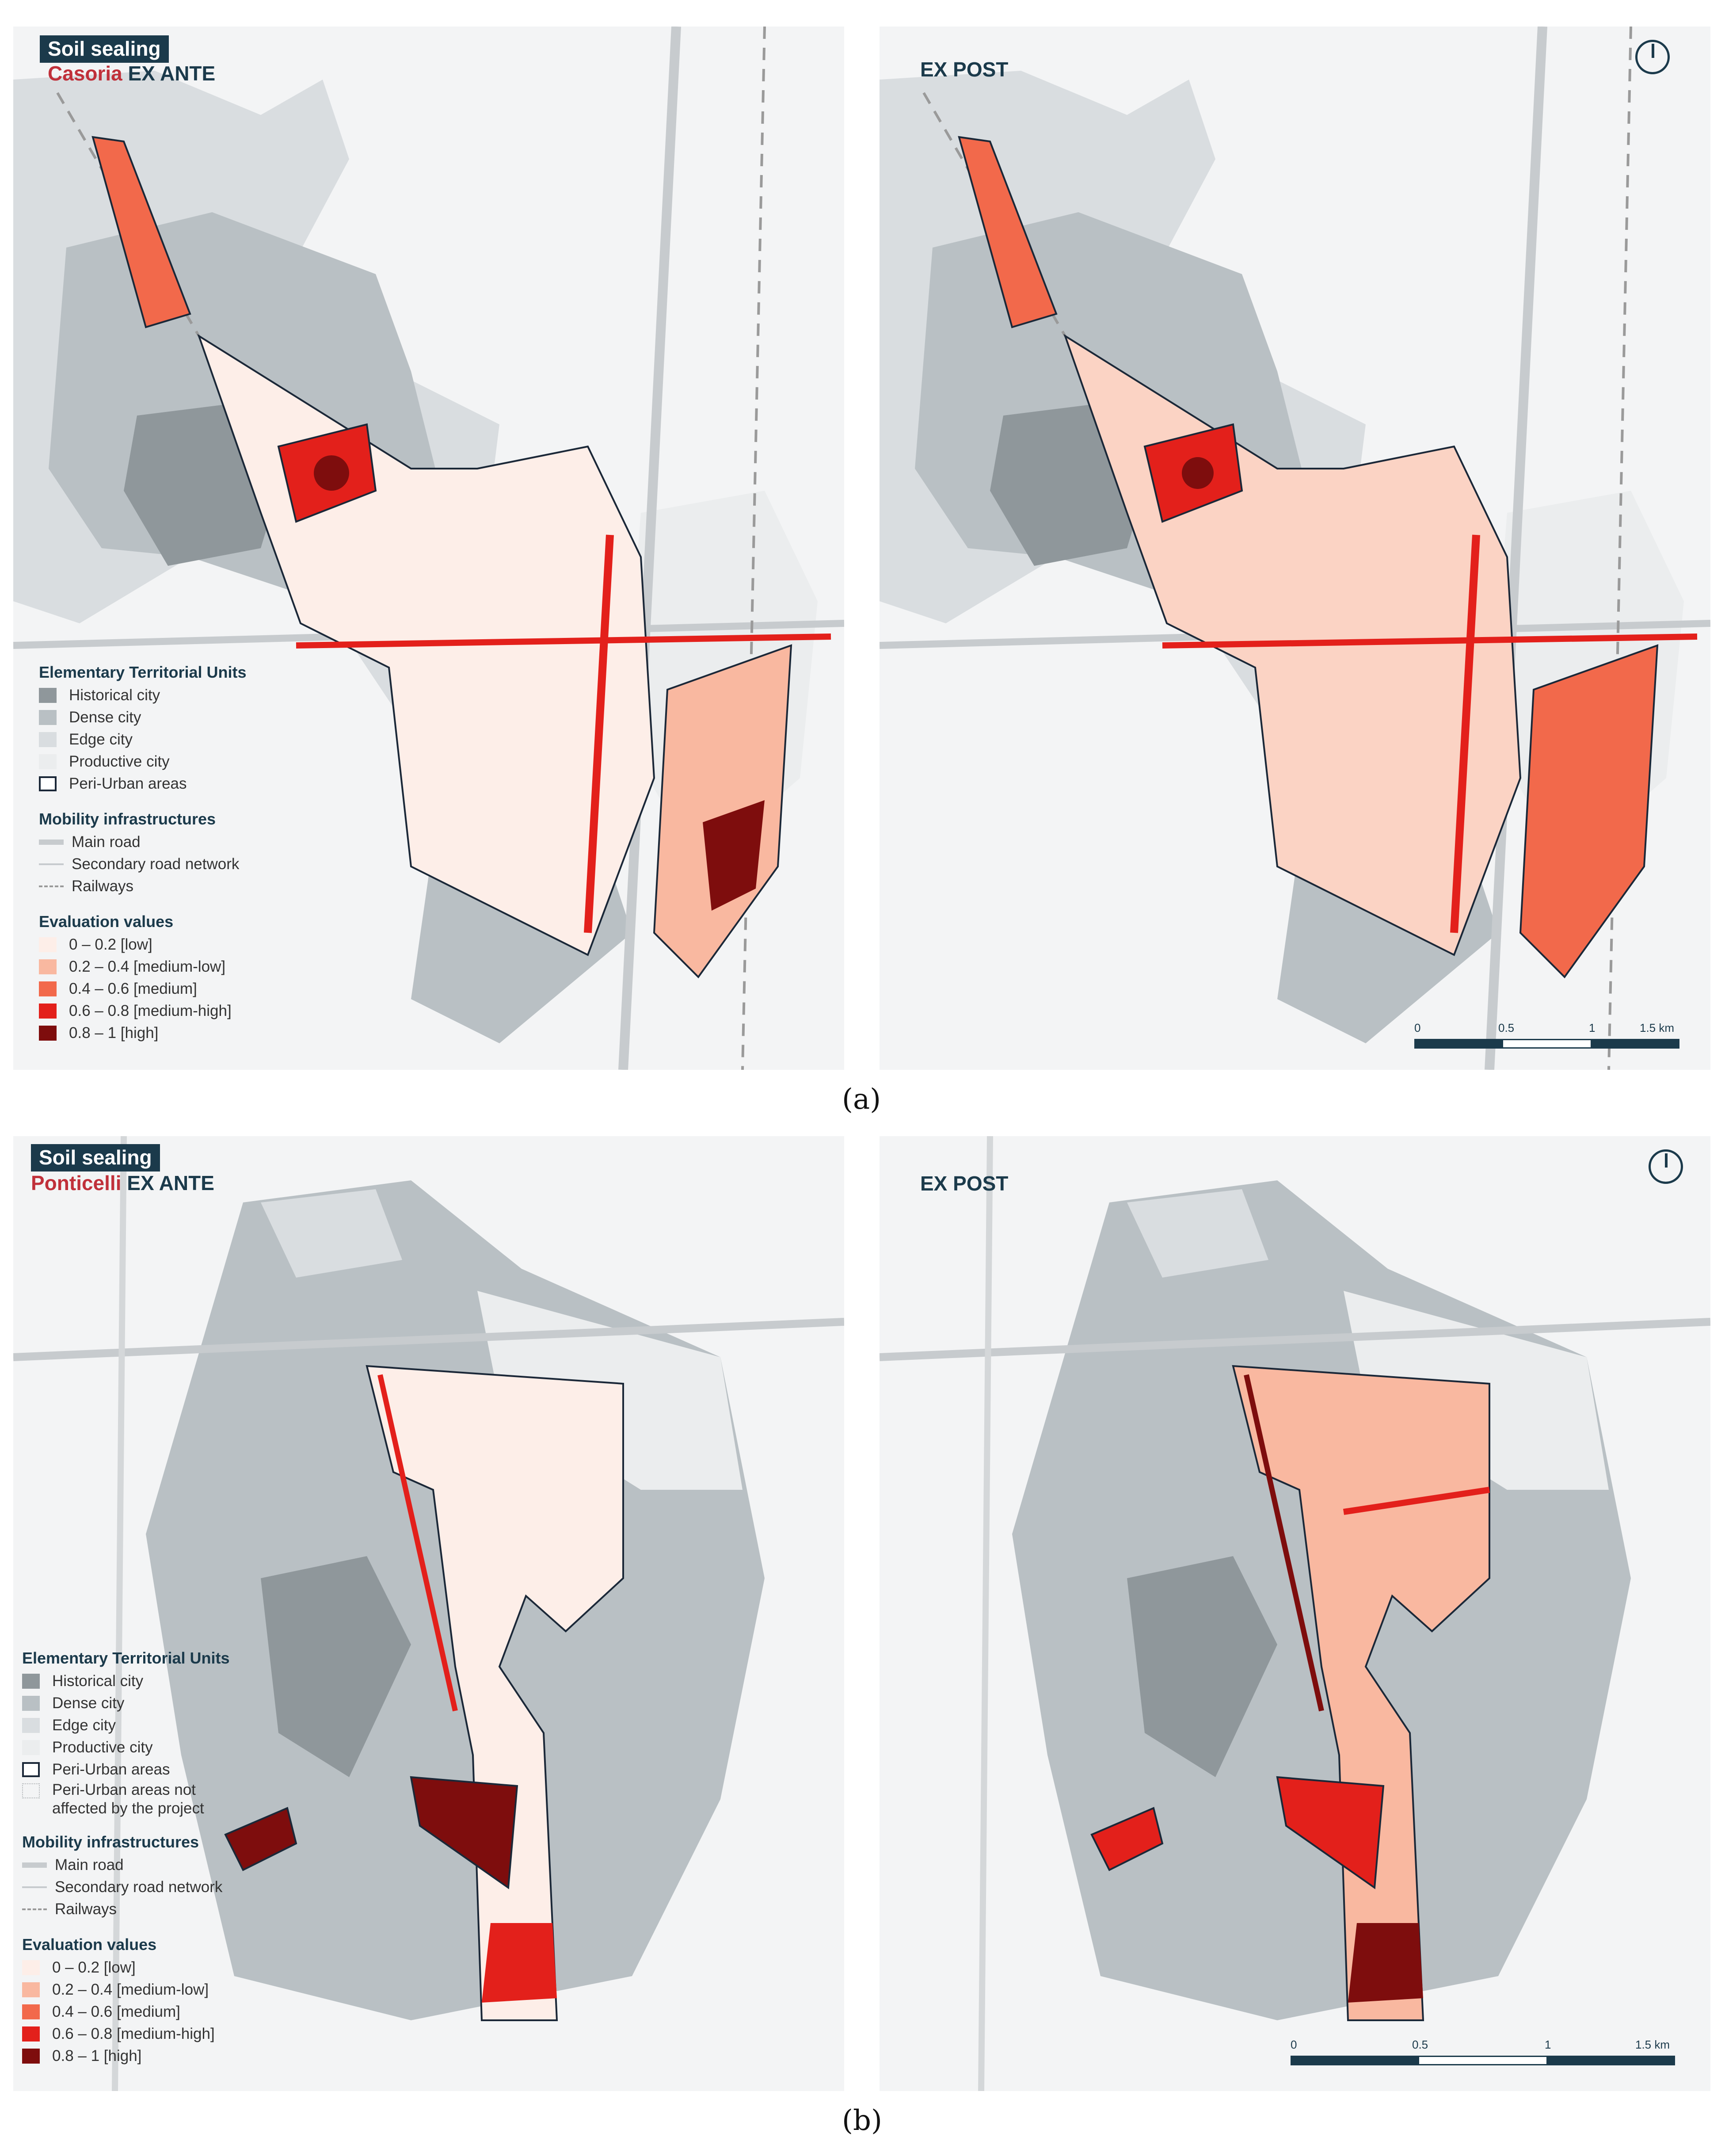 Image resolution: width=1725 pixels, height=2156 pixels. Describe the element at coordinates (170, 1182) in the screenshot. I see `phase-label: EX ANTE` at that location.